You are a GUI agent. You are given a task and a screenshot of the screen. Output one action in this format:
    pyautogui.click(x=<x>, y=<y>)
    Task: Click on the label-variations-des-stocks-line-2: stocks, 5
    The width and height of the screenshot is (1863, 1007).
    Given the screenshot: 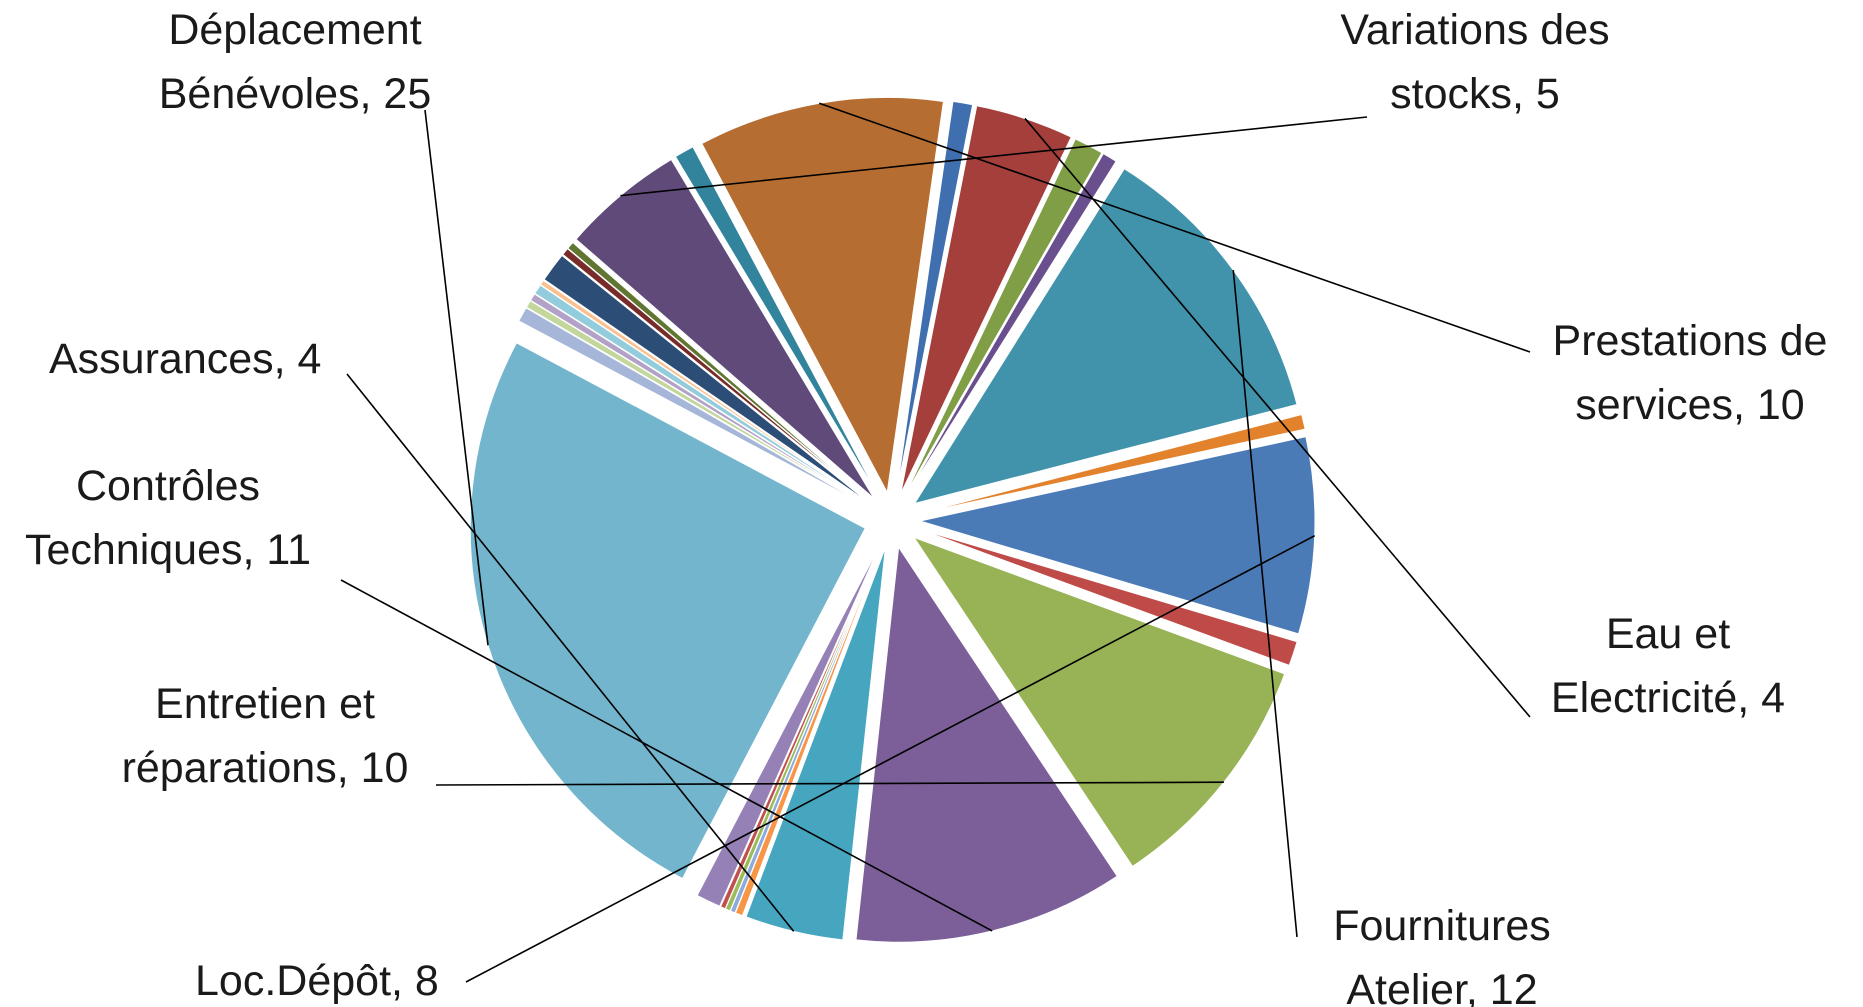 What is the action you would take?
    pyautogui.click(x=1475, y=94)
    